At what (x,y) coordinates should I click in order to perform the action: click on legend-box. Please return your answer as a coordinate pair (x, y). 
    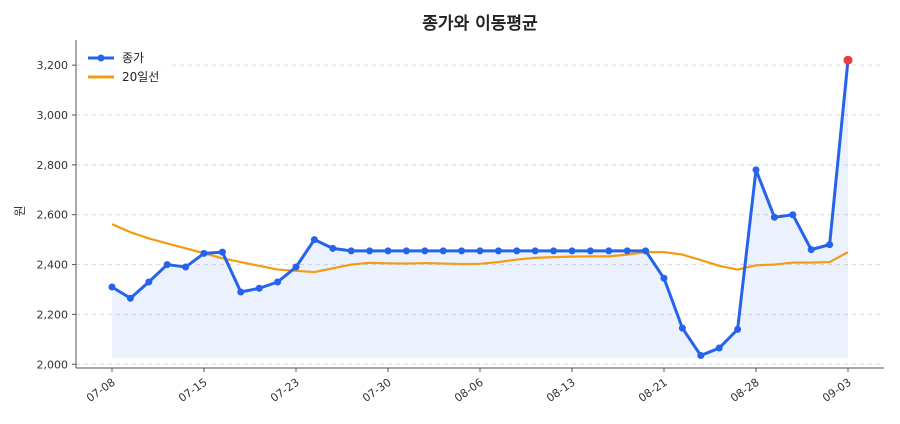
    Looking at the image, I should click on (127, 67).